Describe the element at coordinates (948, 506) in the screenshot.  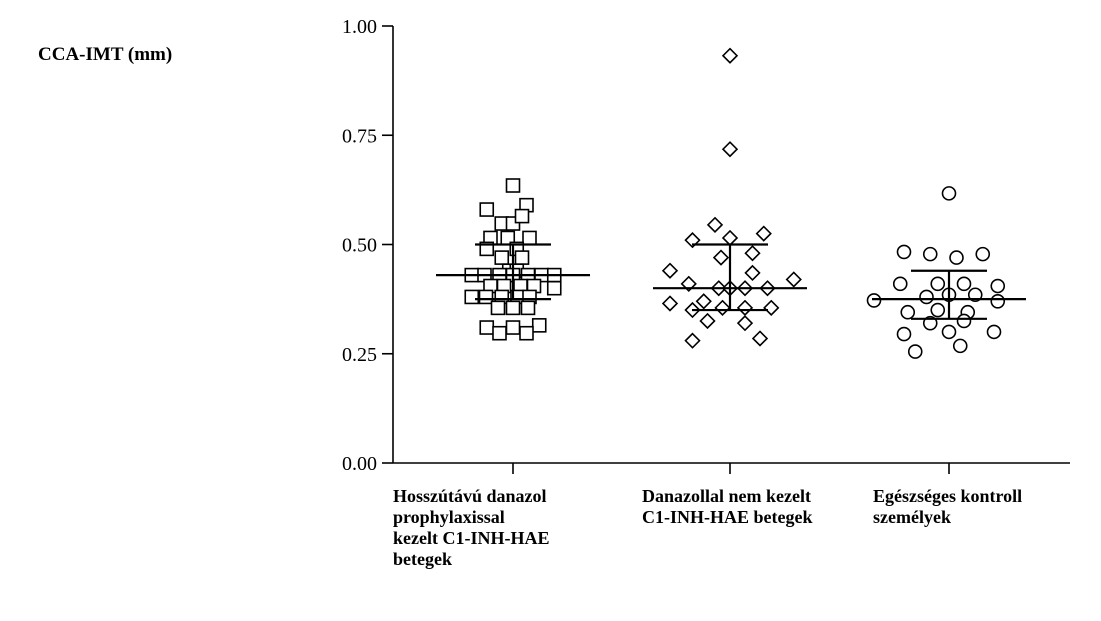
I see `category-label-2: Egészséges kontroll személyek` at that location.